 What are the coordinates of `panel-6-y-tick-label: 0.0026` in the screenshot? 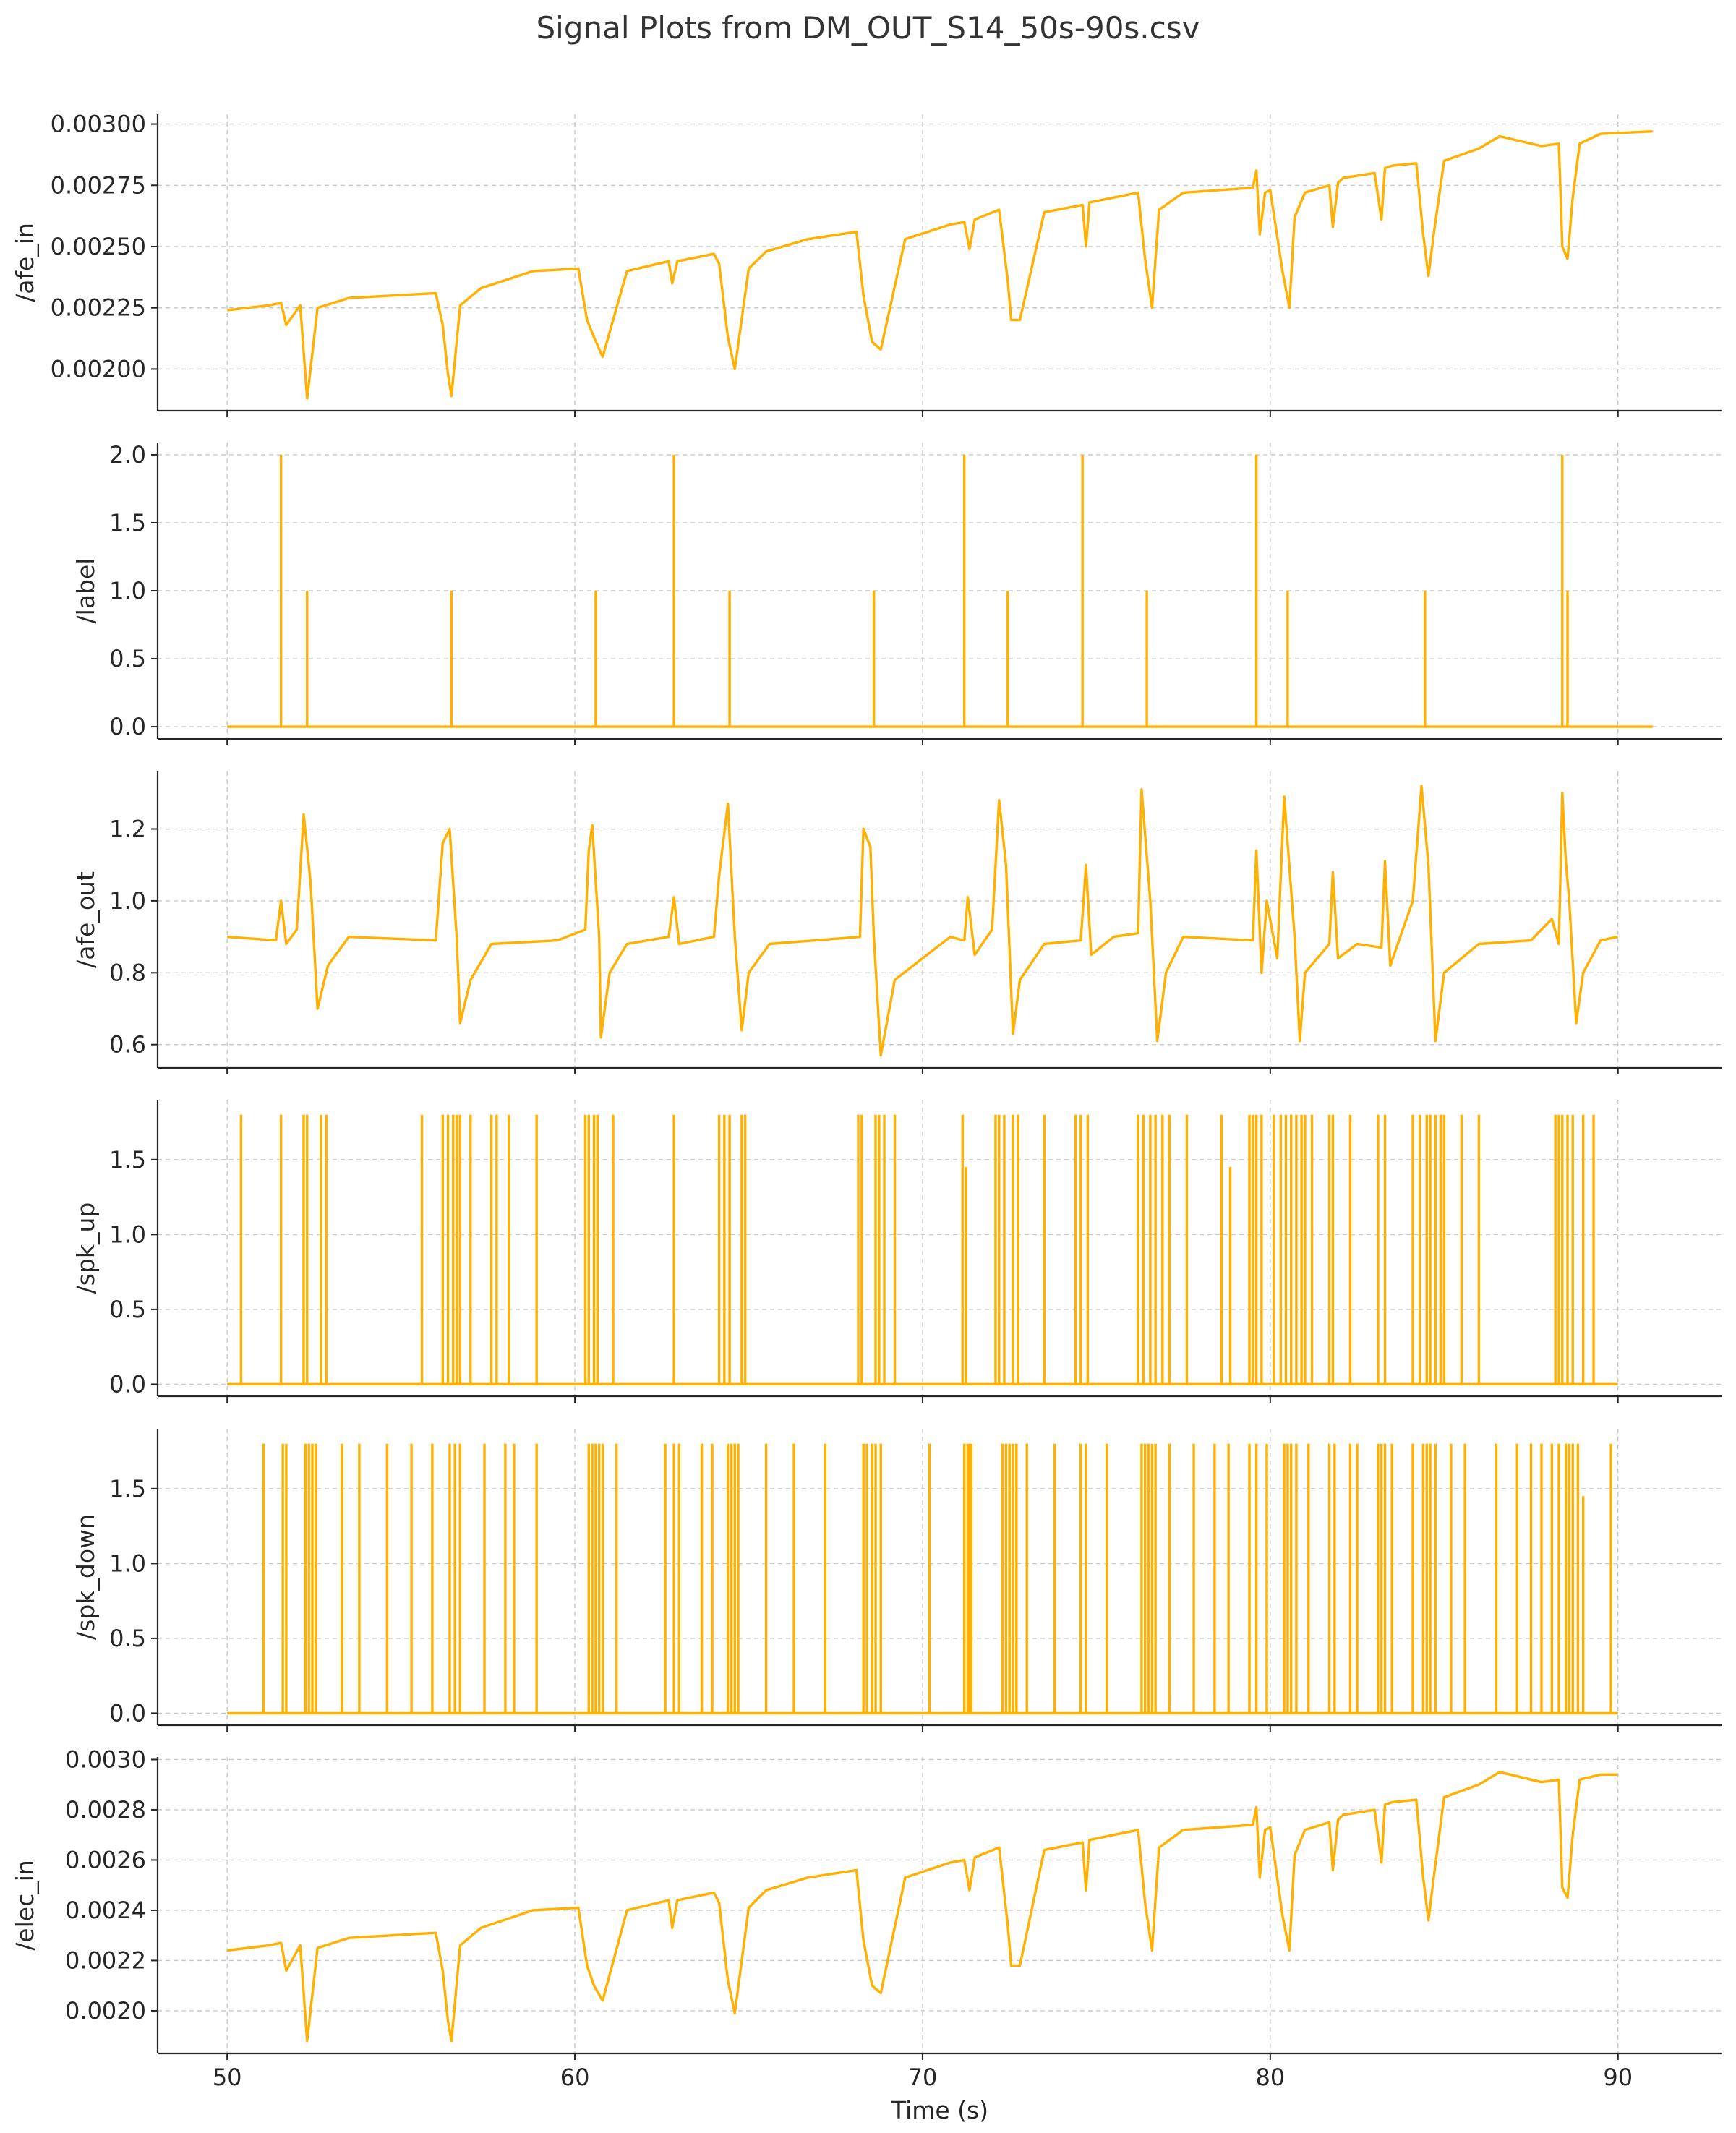 It's located at (105, 1859).